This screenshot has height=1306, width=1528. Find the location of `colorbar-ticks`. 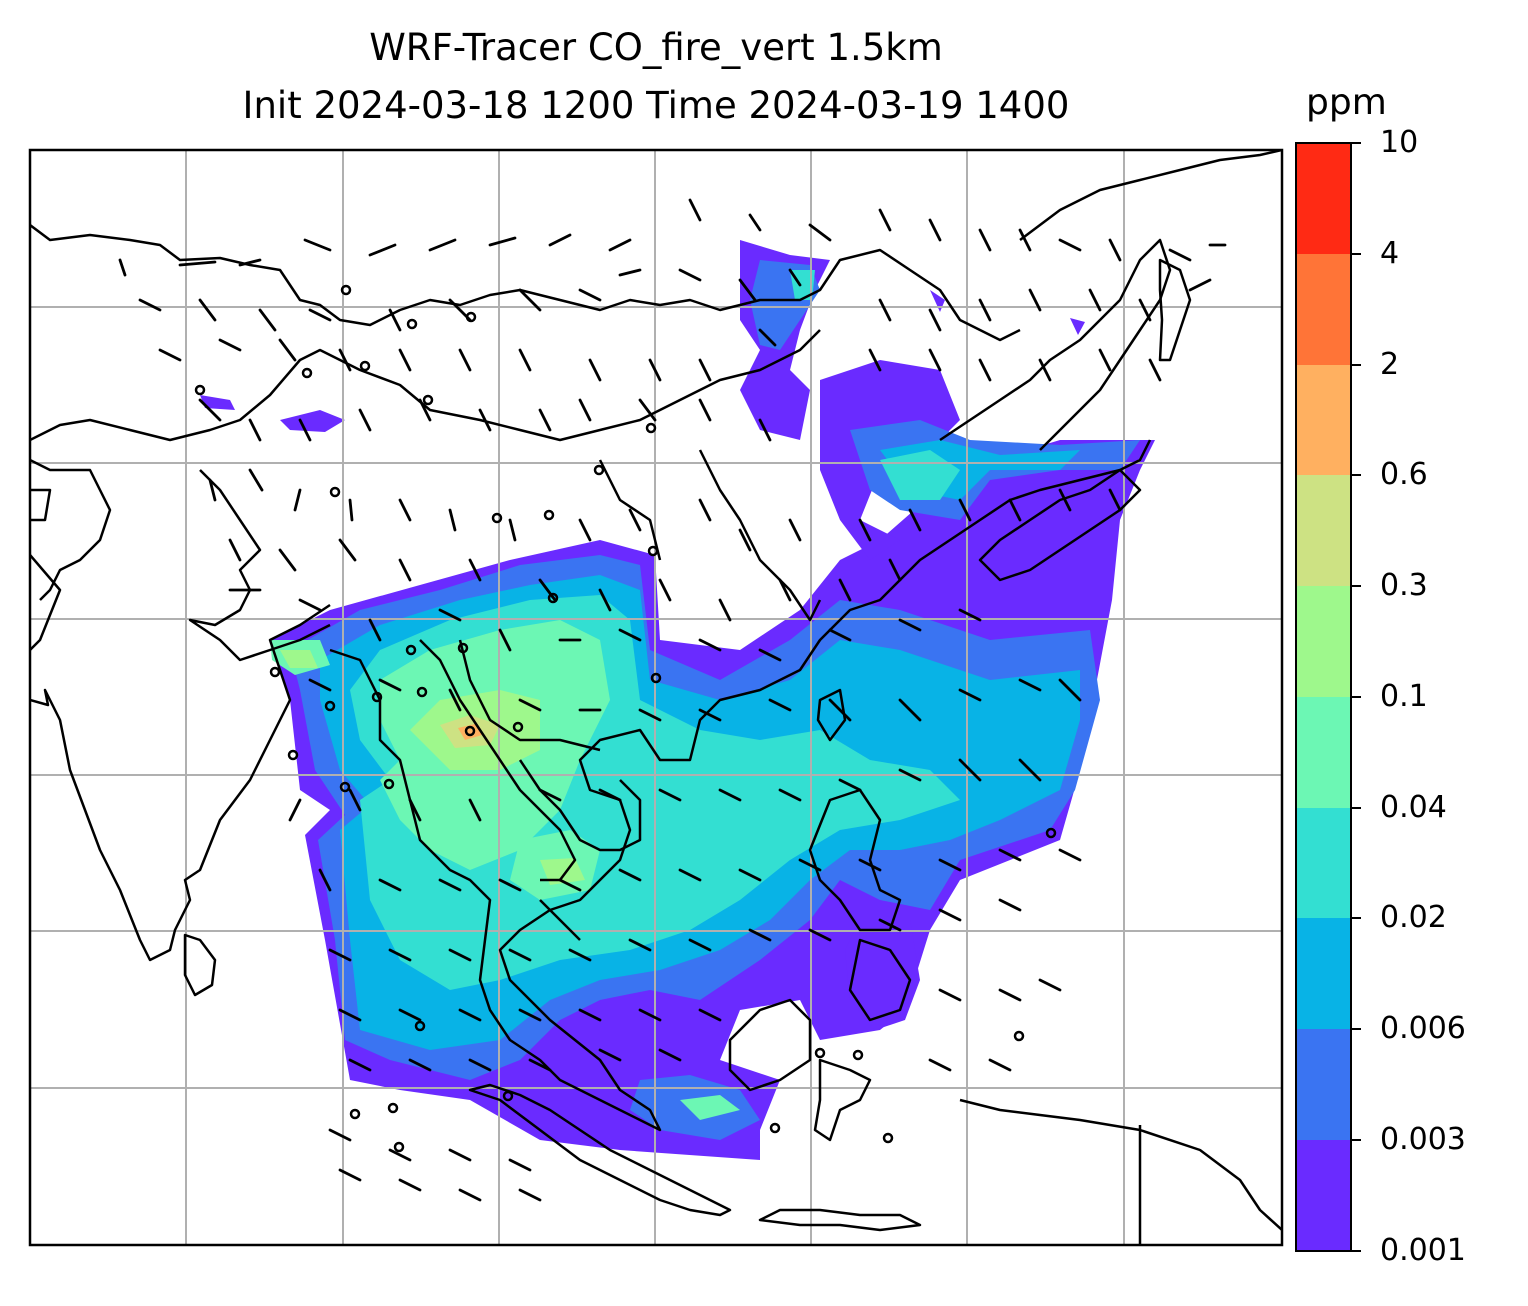

colorbar-ticks is located at coordinates (1356, 697).